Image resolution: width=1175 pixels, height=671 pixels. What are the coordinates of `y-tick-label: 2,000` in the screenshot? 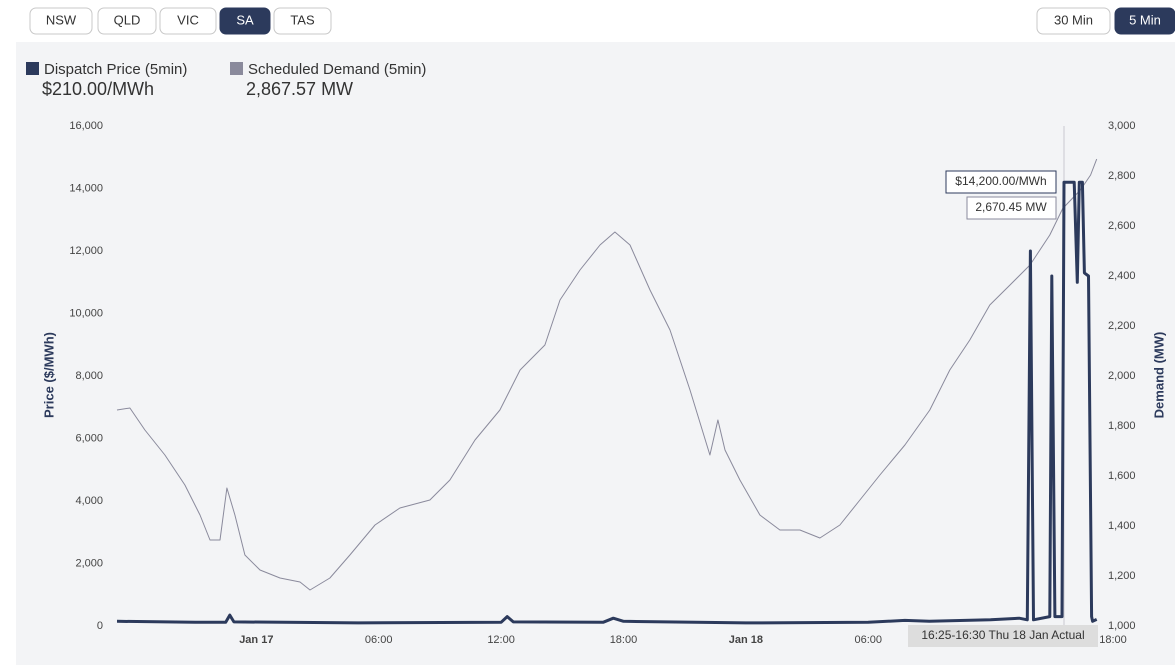 It's located at (89, 563).